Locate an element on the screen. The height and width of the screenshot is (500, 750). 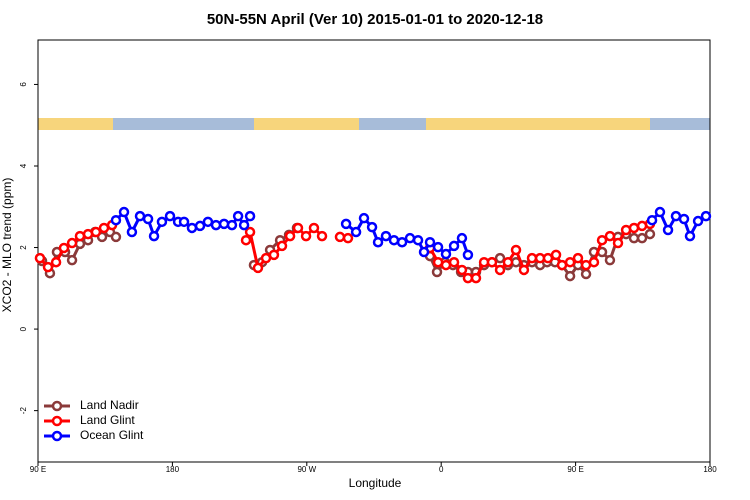
x-tick-label: 180 is located at coordinates (173, 469).